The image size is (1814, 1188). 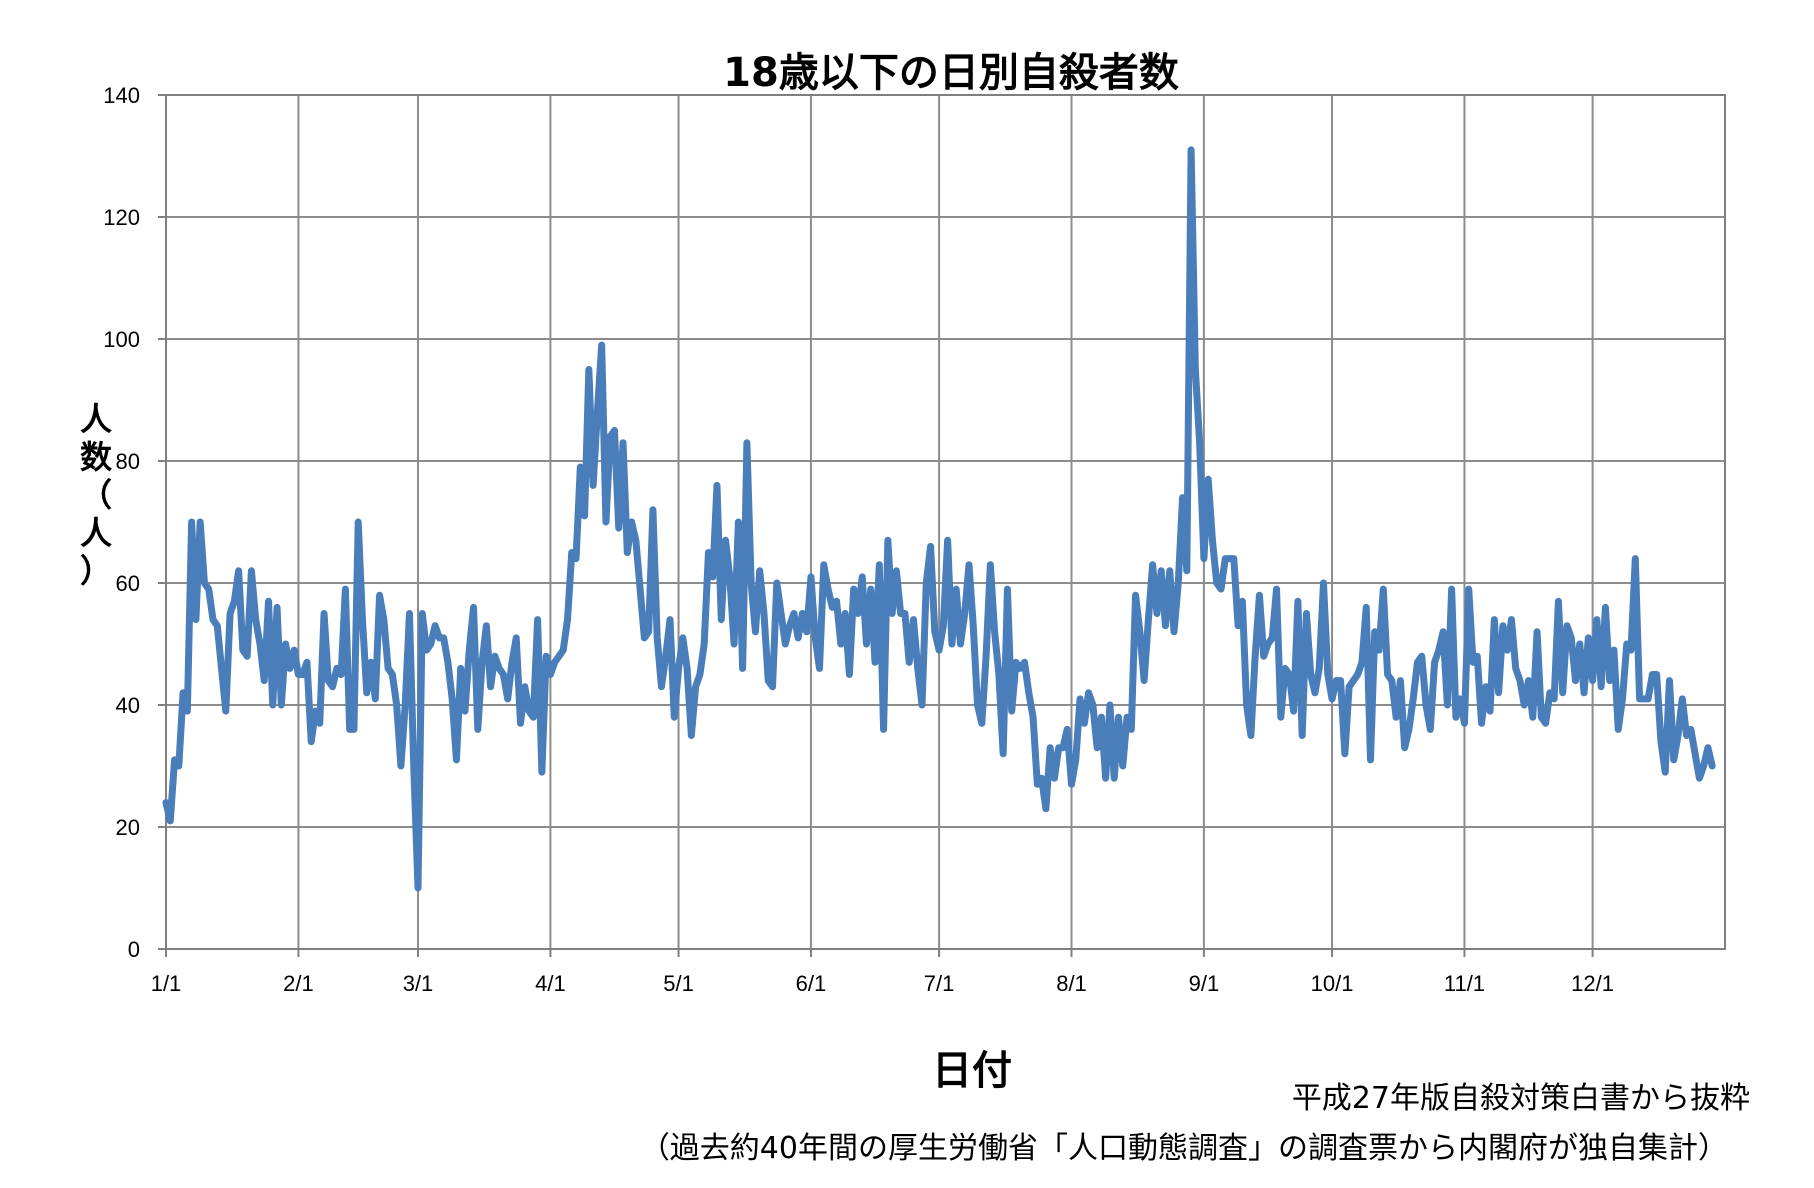 What do you see at coordinates (166, 983) in the screenshot?
I see `x-tick-label: 1/1` at bounding box center [166, 983].